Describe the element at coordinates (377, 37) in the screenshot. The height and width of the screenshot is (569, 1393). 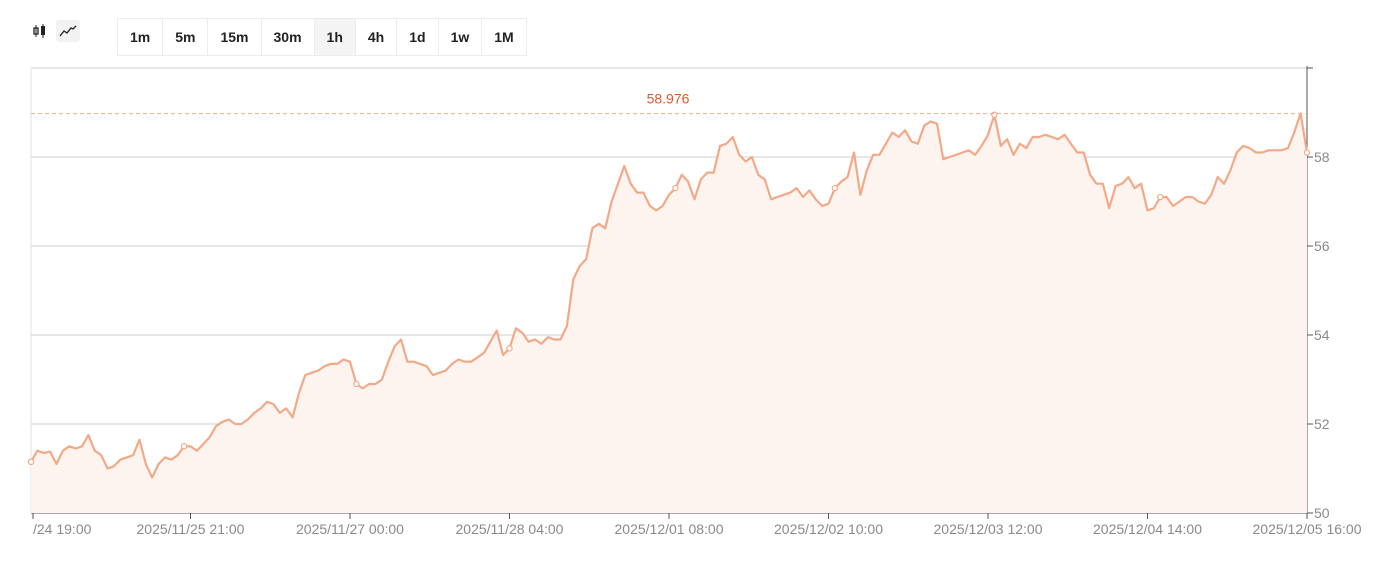
I see `interval-4h-button: 4h` at that location.